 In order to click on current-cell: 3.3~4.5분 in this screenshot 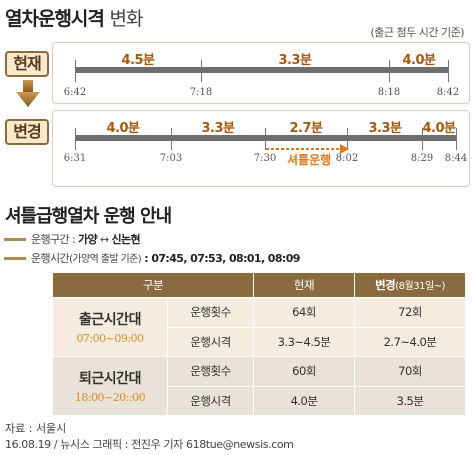, I will do `click(304, 341)`.